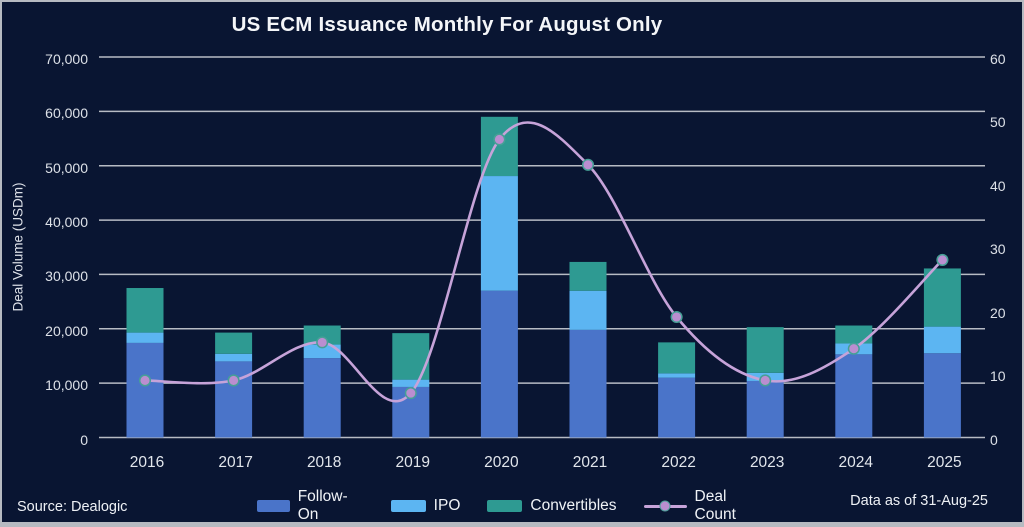 This screenshot has width=1024, height=527. Describe the element at coordinates (765, 350) in the screenshot. I see `bar-segment-convertibles-2023` at that location.